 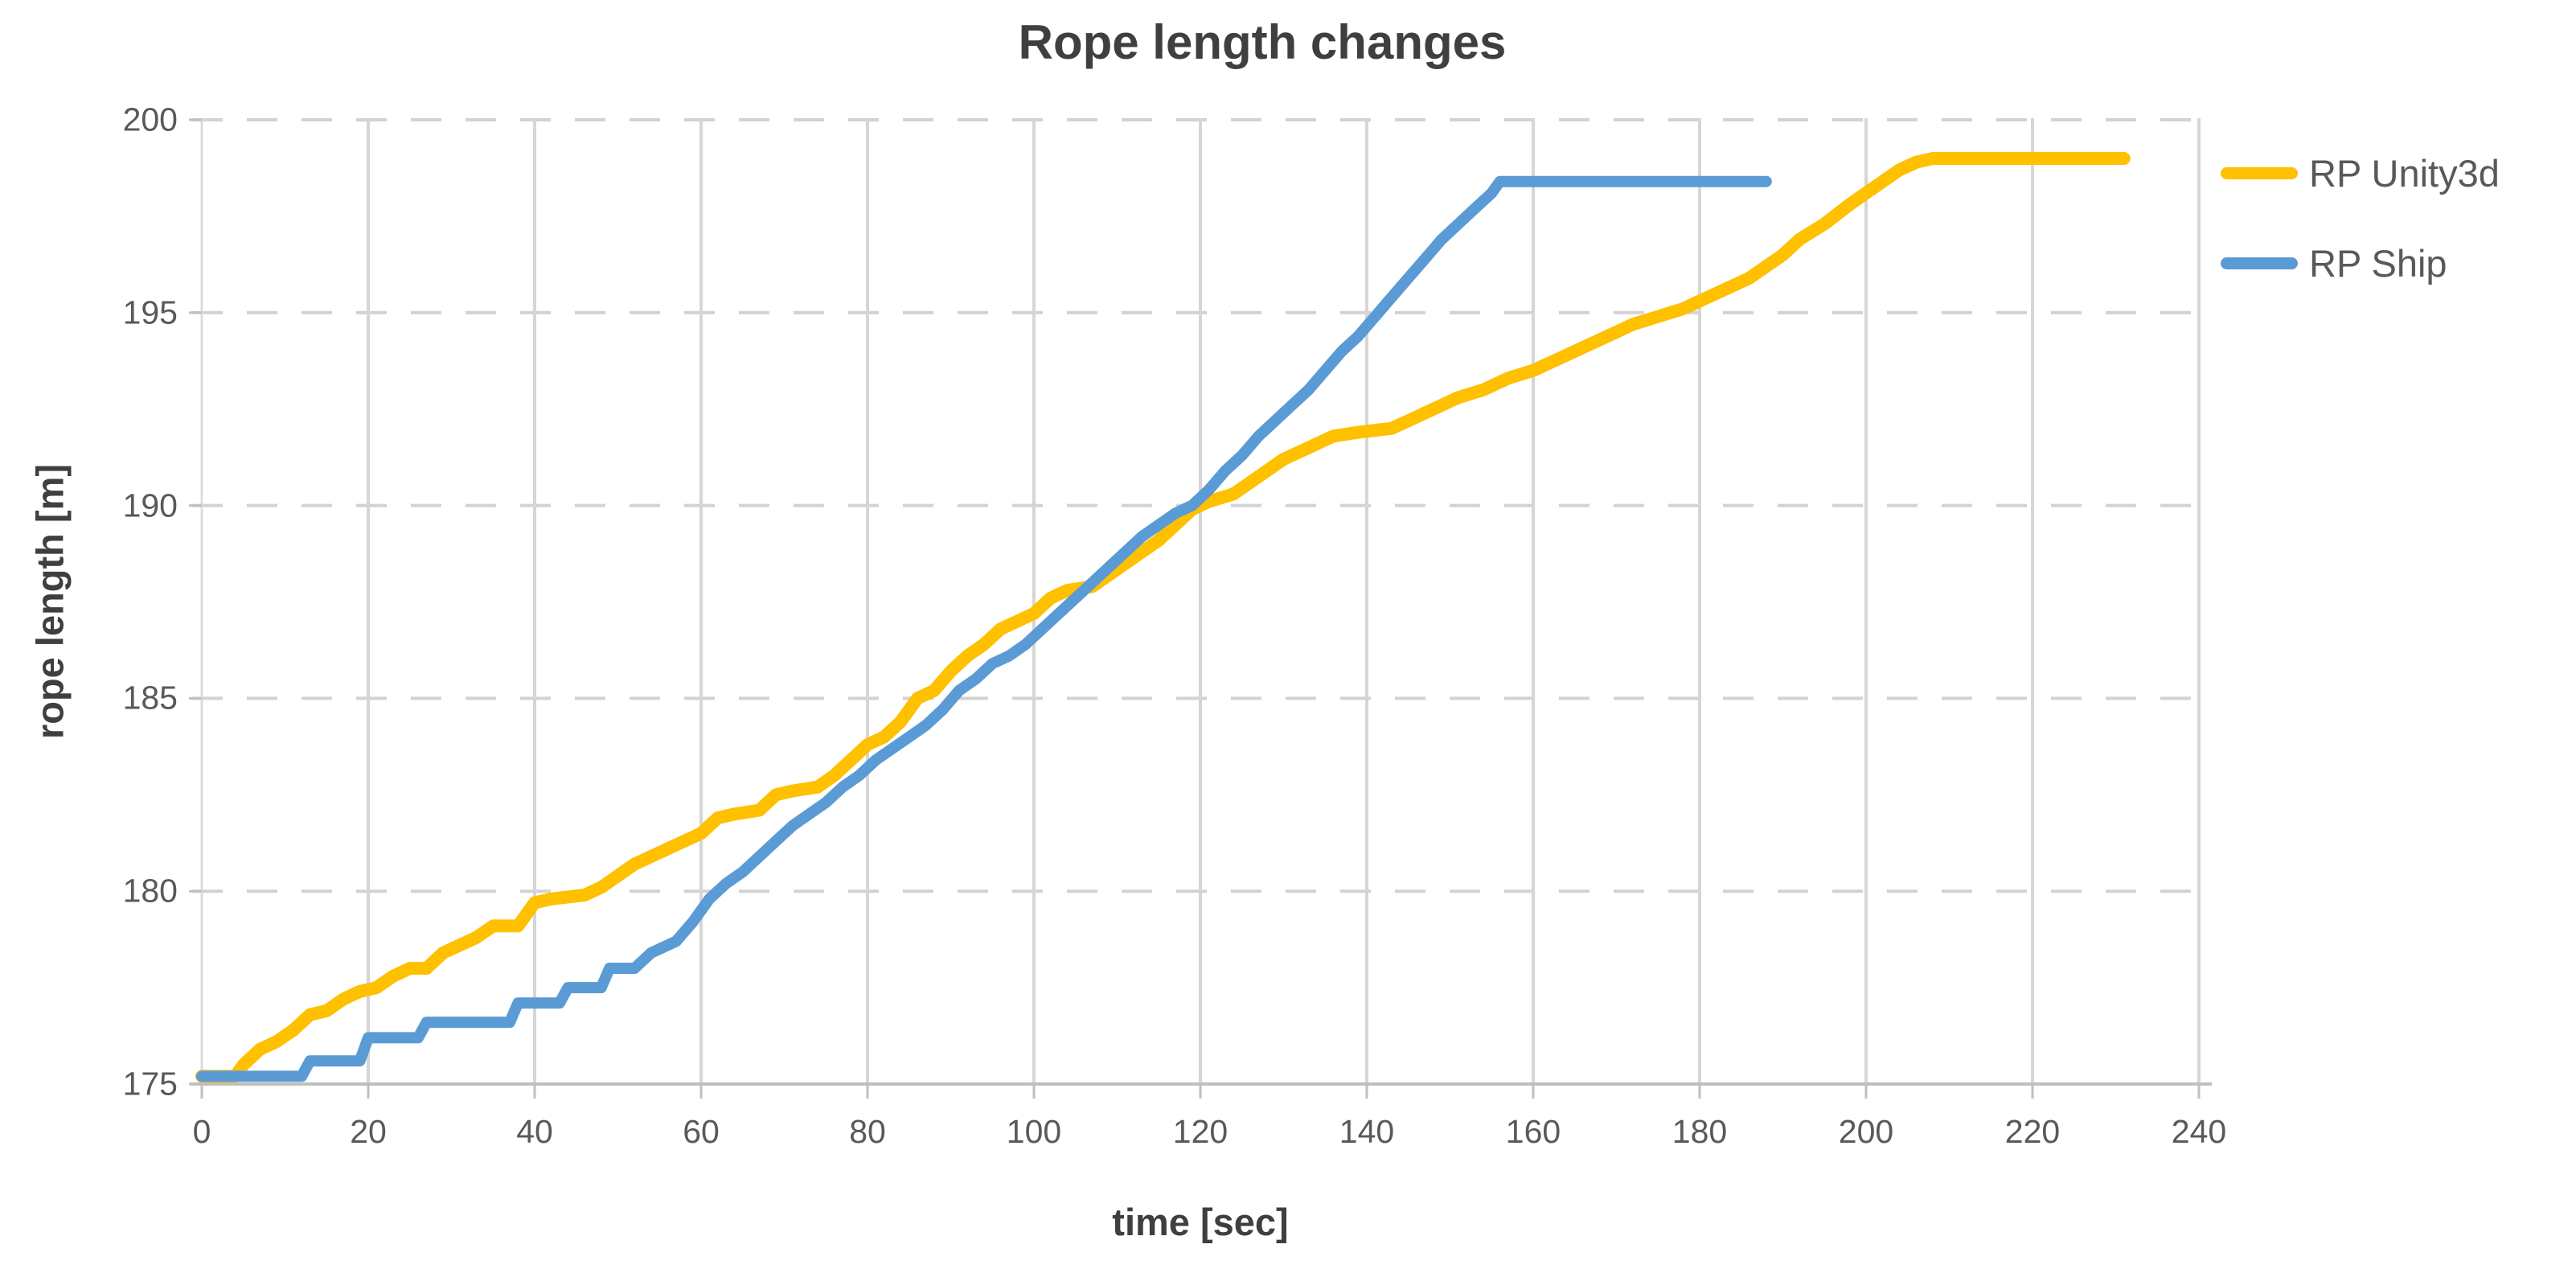 I want to click on chart-title: Rope length changes, so click(x=1262, y=42).